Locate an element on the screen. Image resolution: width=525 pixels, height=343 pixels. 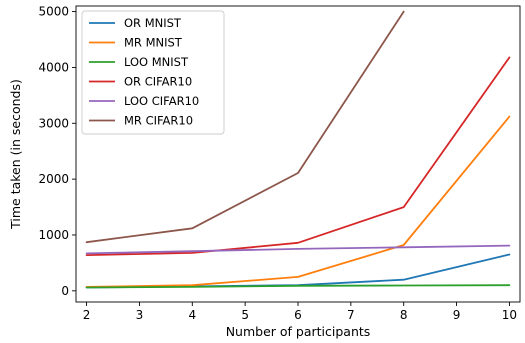
x-tick-label: 5 is located at coordinates (245, 315).